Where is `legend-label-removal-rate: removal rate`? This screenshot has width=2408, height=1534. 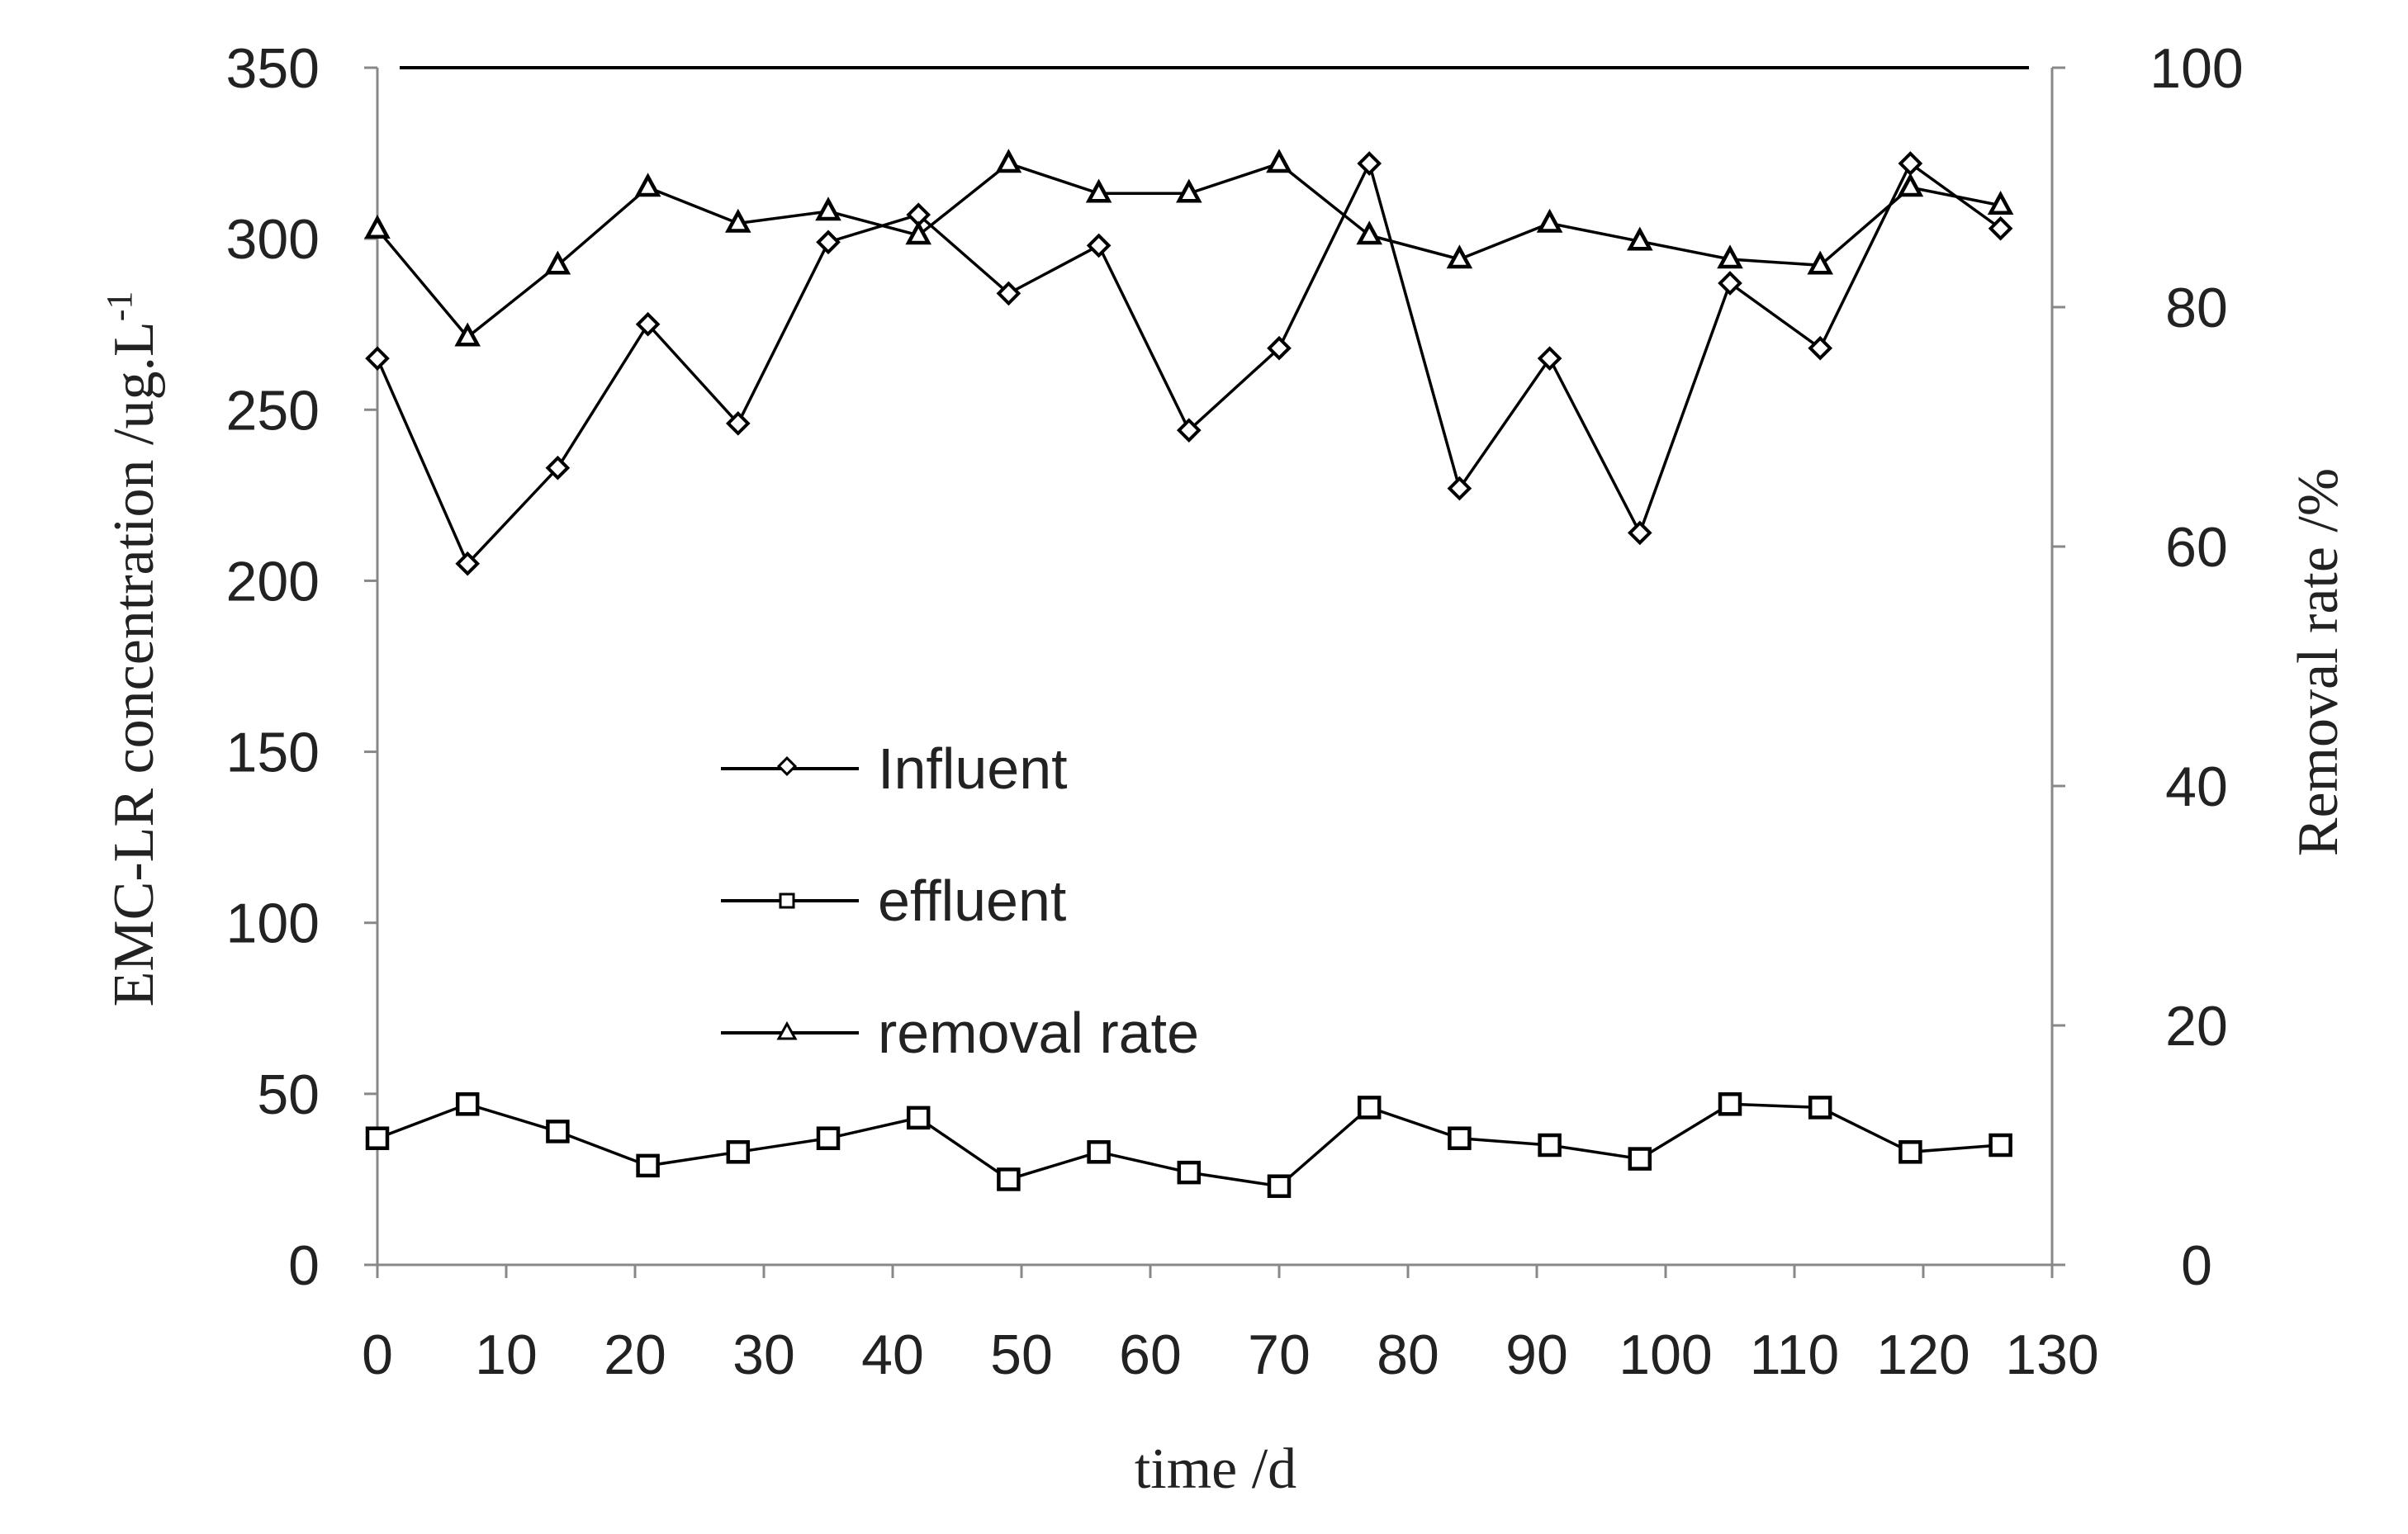 legend-label-removal-rate: removal rate is located at coordinates (1038, 1033).